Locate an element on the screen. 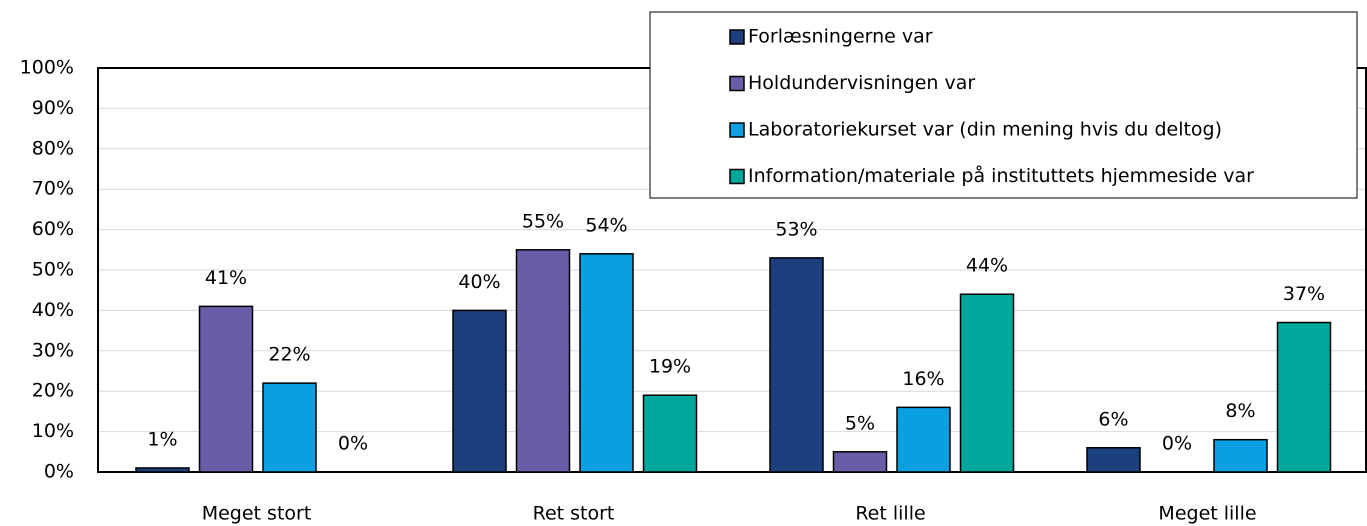 The width and height of the screenshot is (1367, 526). data-label: 19% is located at coordinates (670, 367).